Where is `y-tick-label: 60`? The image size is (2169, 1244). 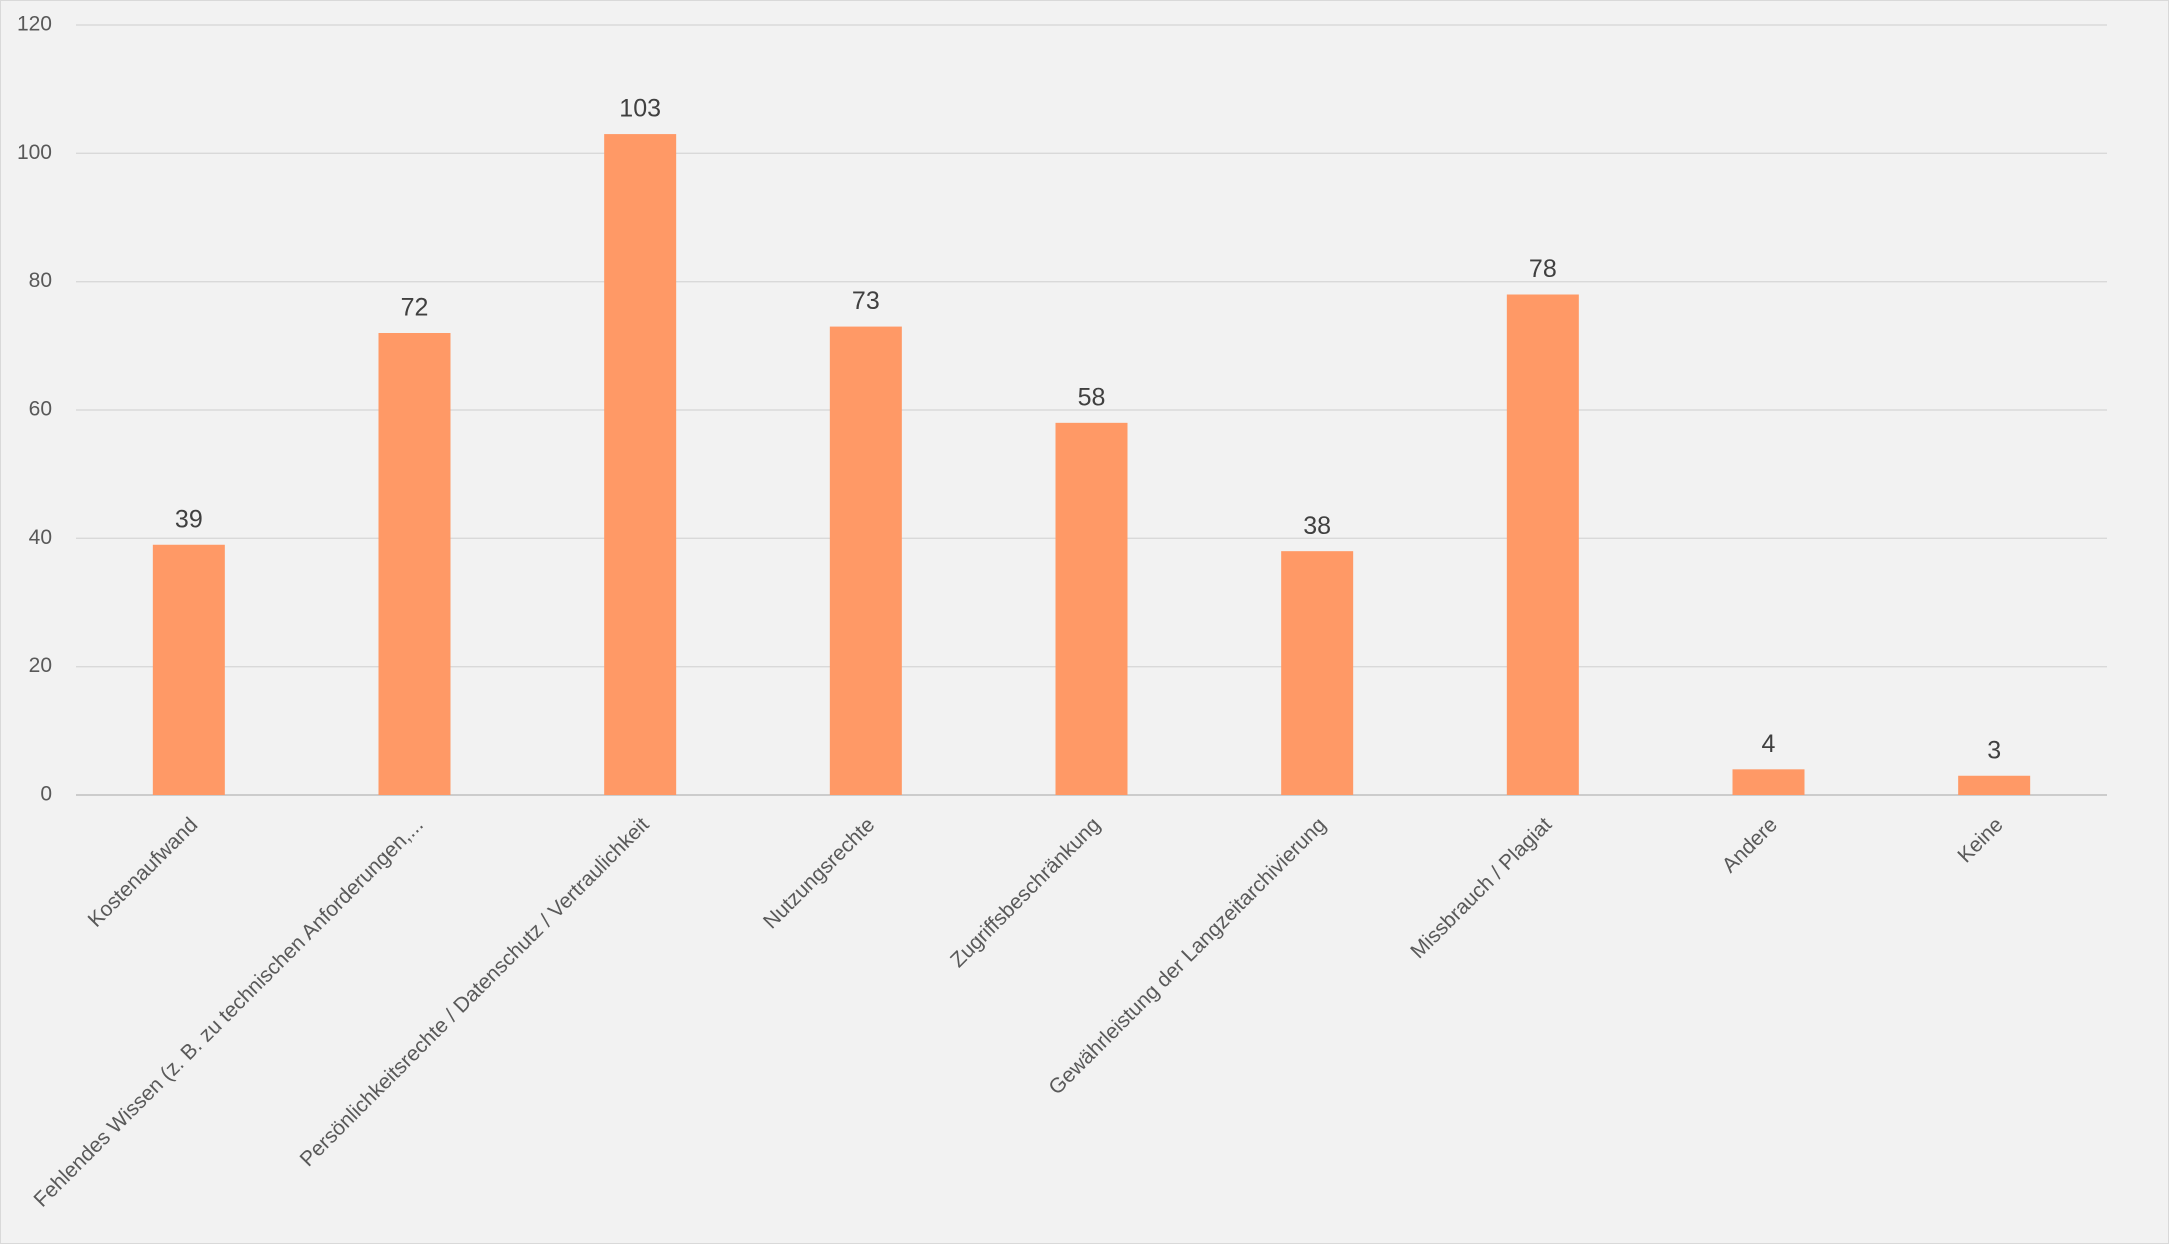
y-tick-label: 60 is located at coordinates (40, 409).